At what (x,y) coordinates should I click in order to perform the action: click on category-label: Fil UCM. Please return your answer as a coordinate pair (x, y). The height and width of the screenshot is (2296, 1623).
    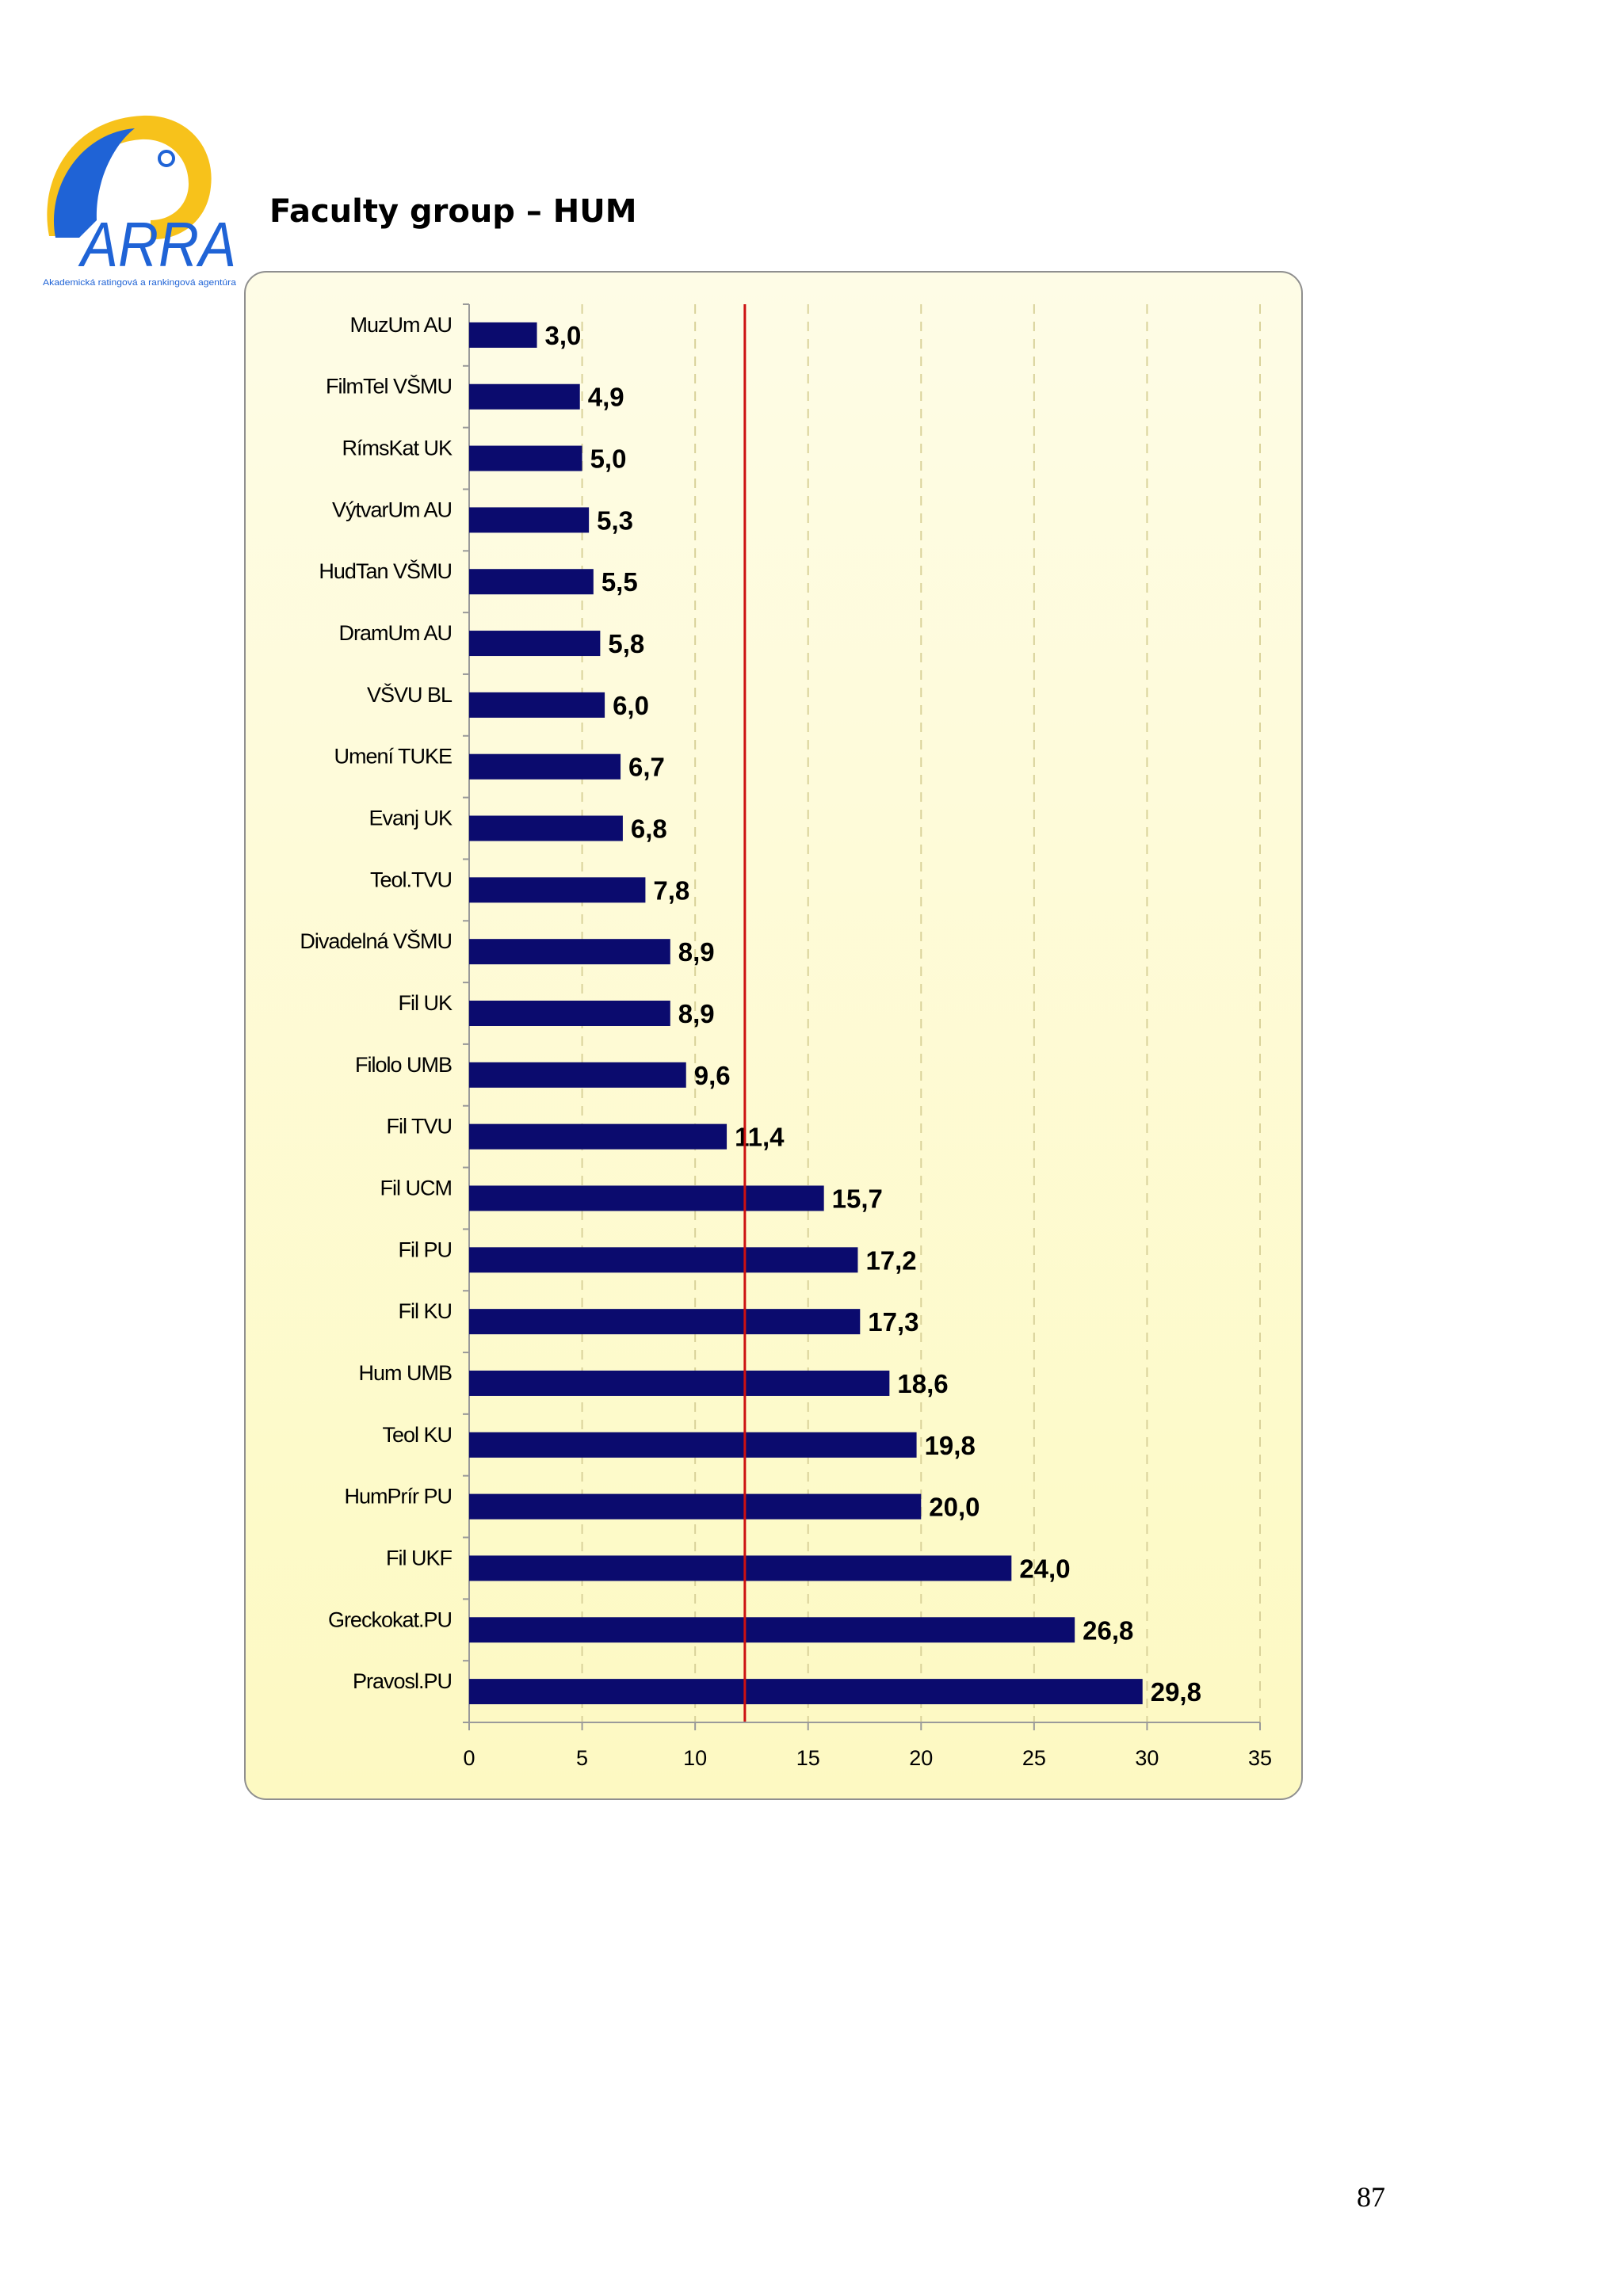
    Looking at the image, I should click on (416, 1187).